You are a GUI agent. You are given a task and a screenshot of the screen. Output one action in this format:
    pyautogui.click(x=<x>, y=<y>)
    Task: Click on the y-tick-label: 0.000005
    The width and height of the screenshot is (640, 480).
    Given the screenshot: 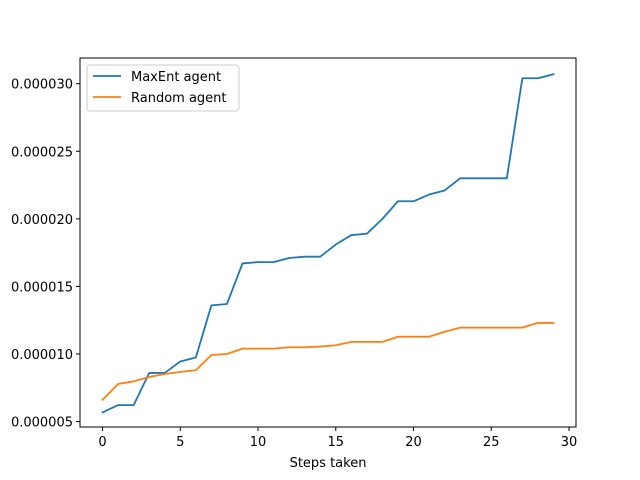 What is the action you would take?
    pyautogui.click(x=42, y=423)
    